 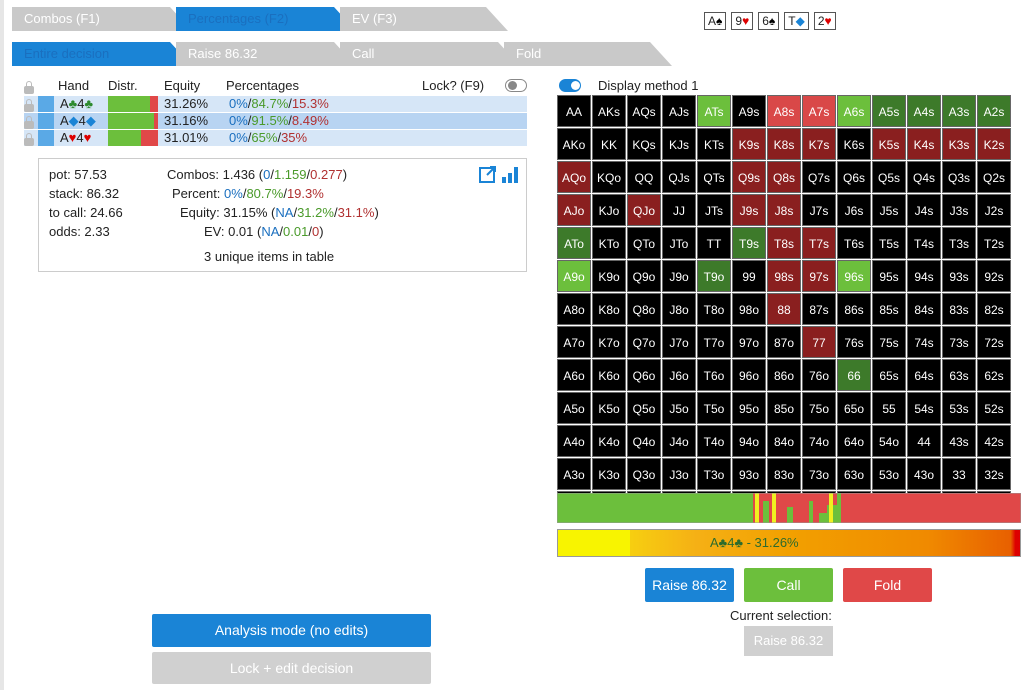 What do you see at coordinates (714, 474) in the screenshot?
I see `range-cell: T3o` at bounding box center [714, 474].